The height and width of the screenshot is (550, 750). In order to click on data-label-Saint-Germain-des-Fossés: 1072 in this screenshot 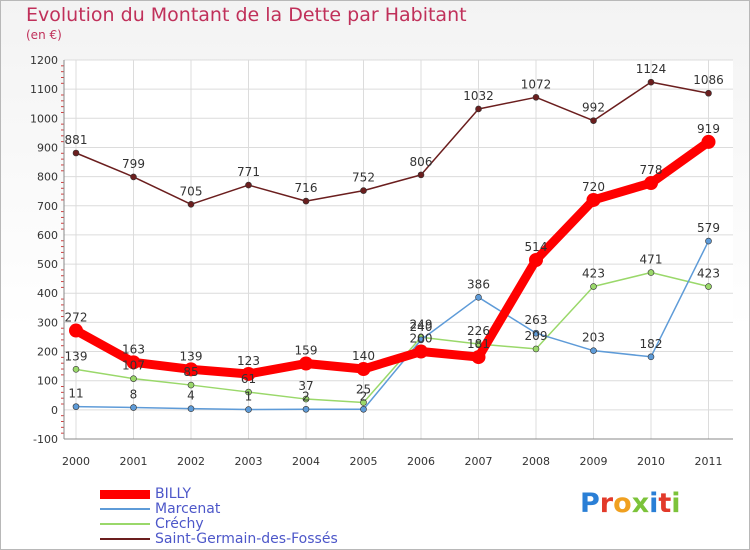, I will do `click(536, 84)`.